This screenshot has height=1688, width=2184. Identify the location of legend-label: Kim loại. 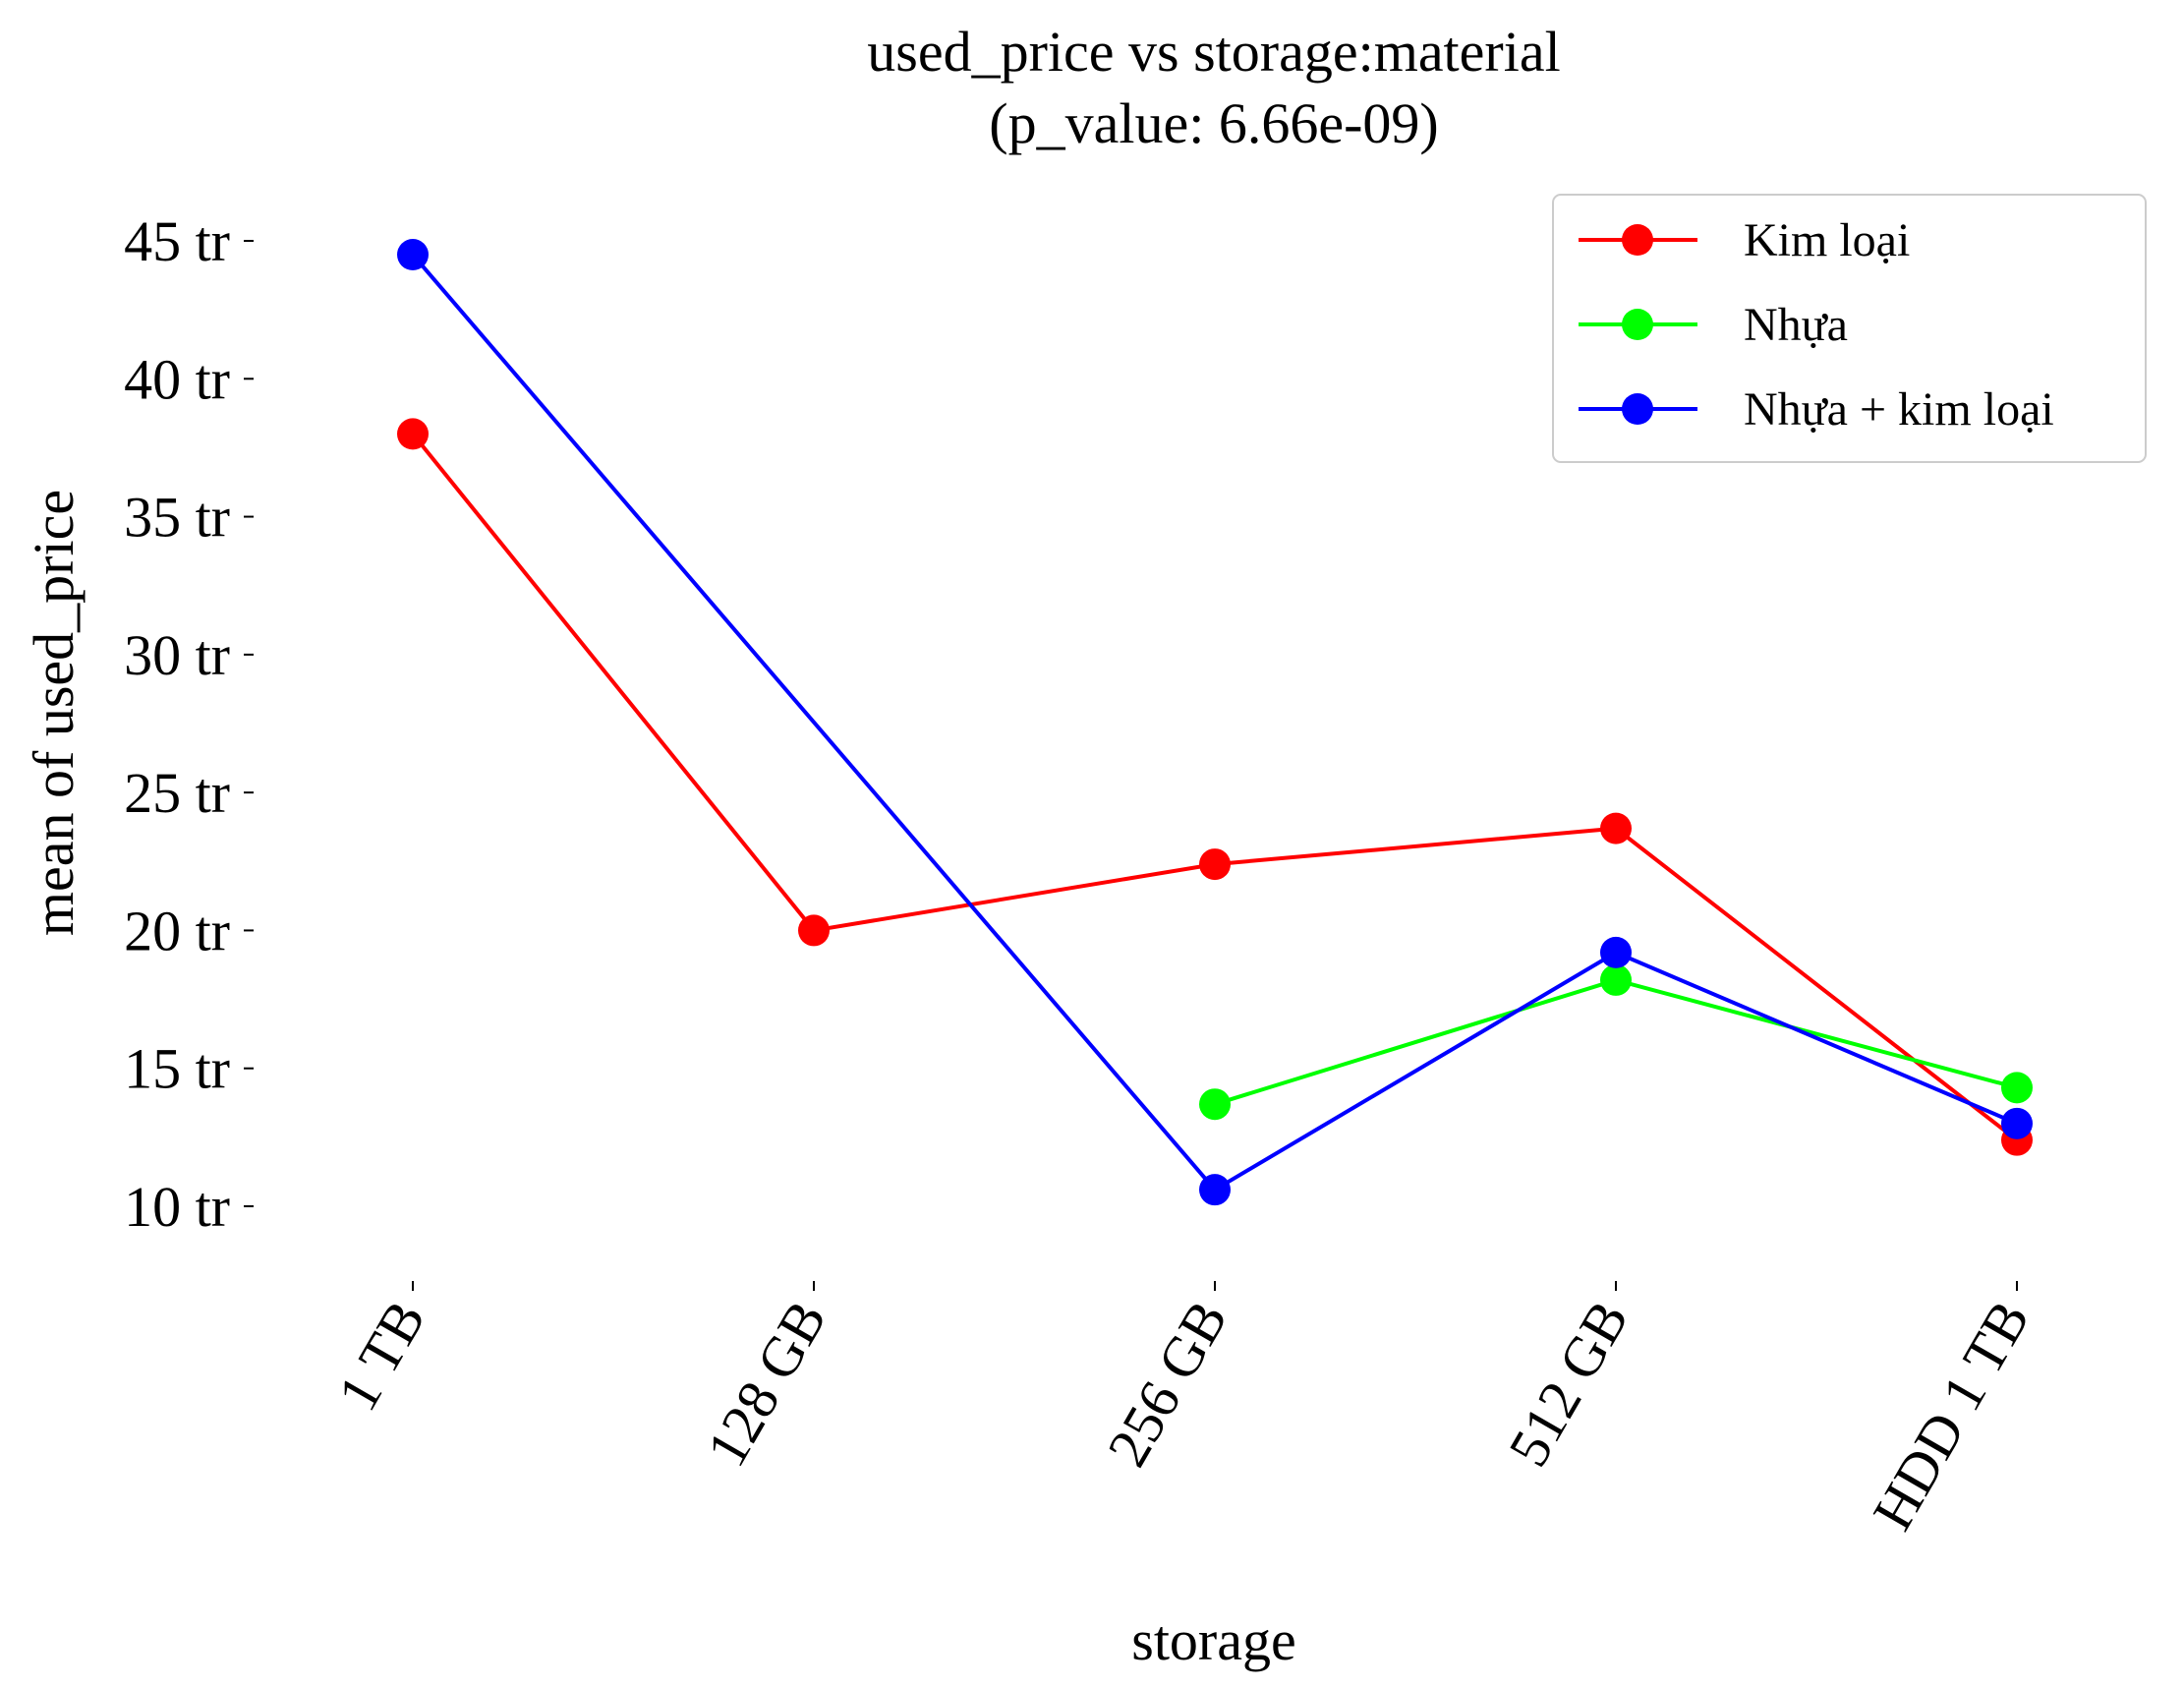
(1827, 240).